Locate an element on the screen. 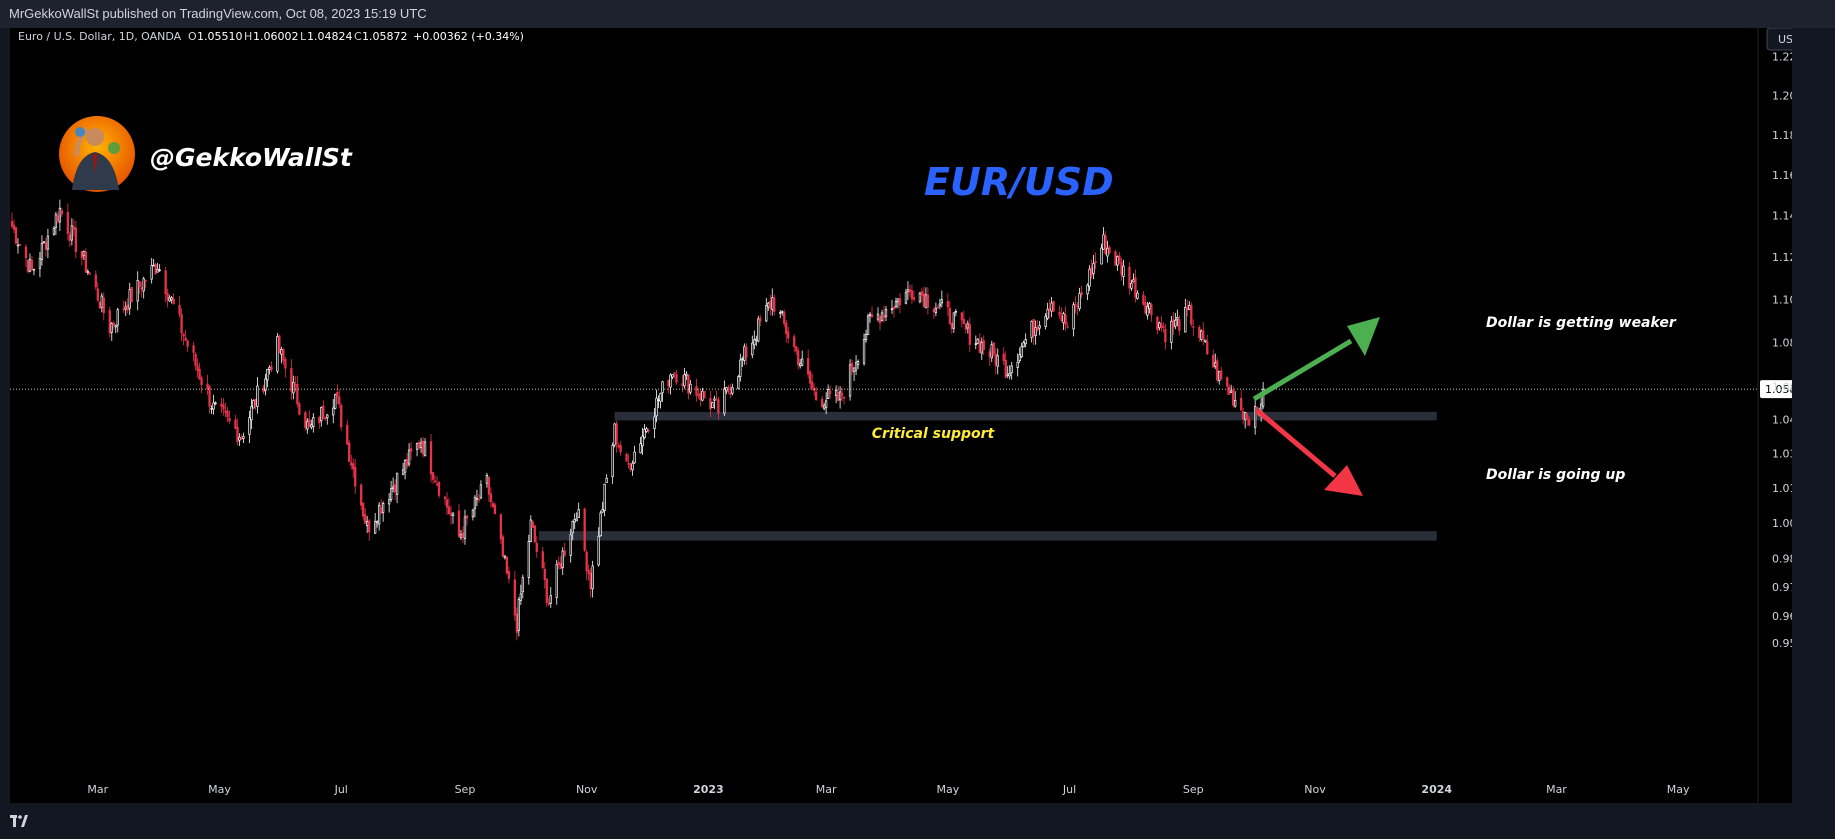 The width and height of the screenshot is (1835, 839). time-tick-label: 2023 is located at coordinates (708, 789).